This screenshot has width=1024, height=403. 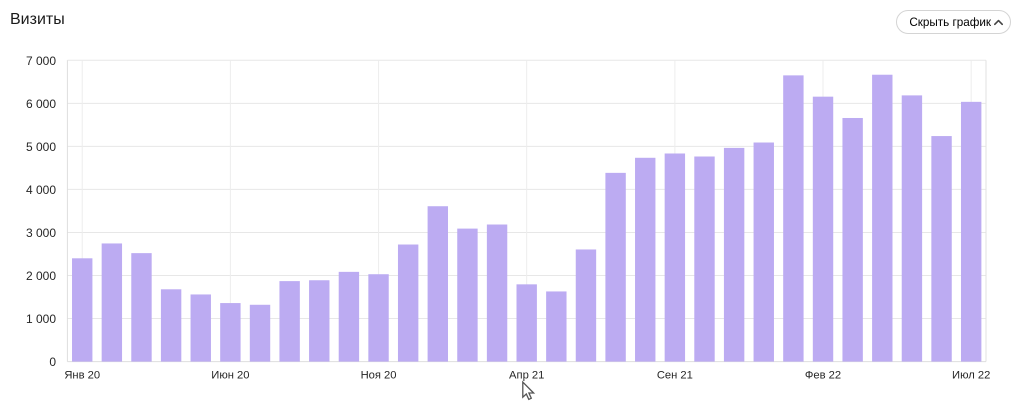 I want to click on svg-text: 0, so click(x=52, y=362).